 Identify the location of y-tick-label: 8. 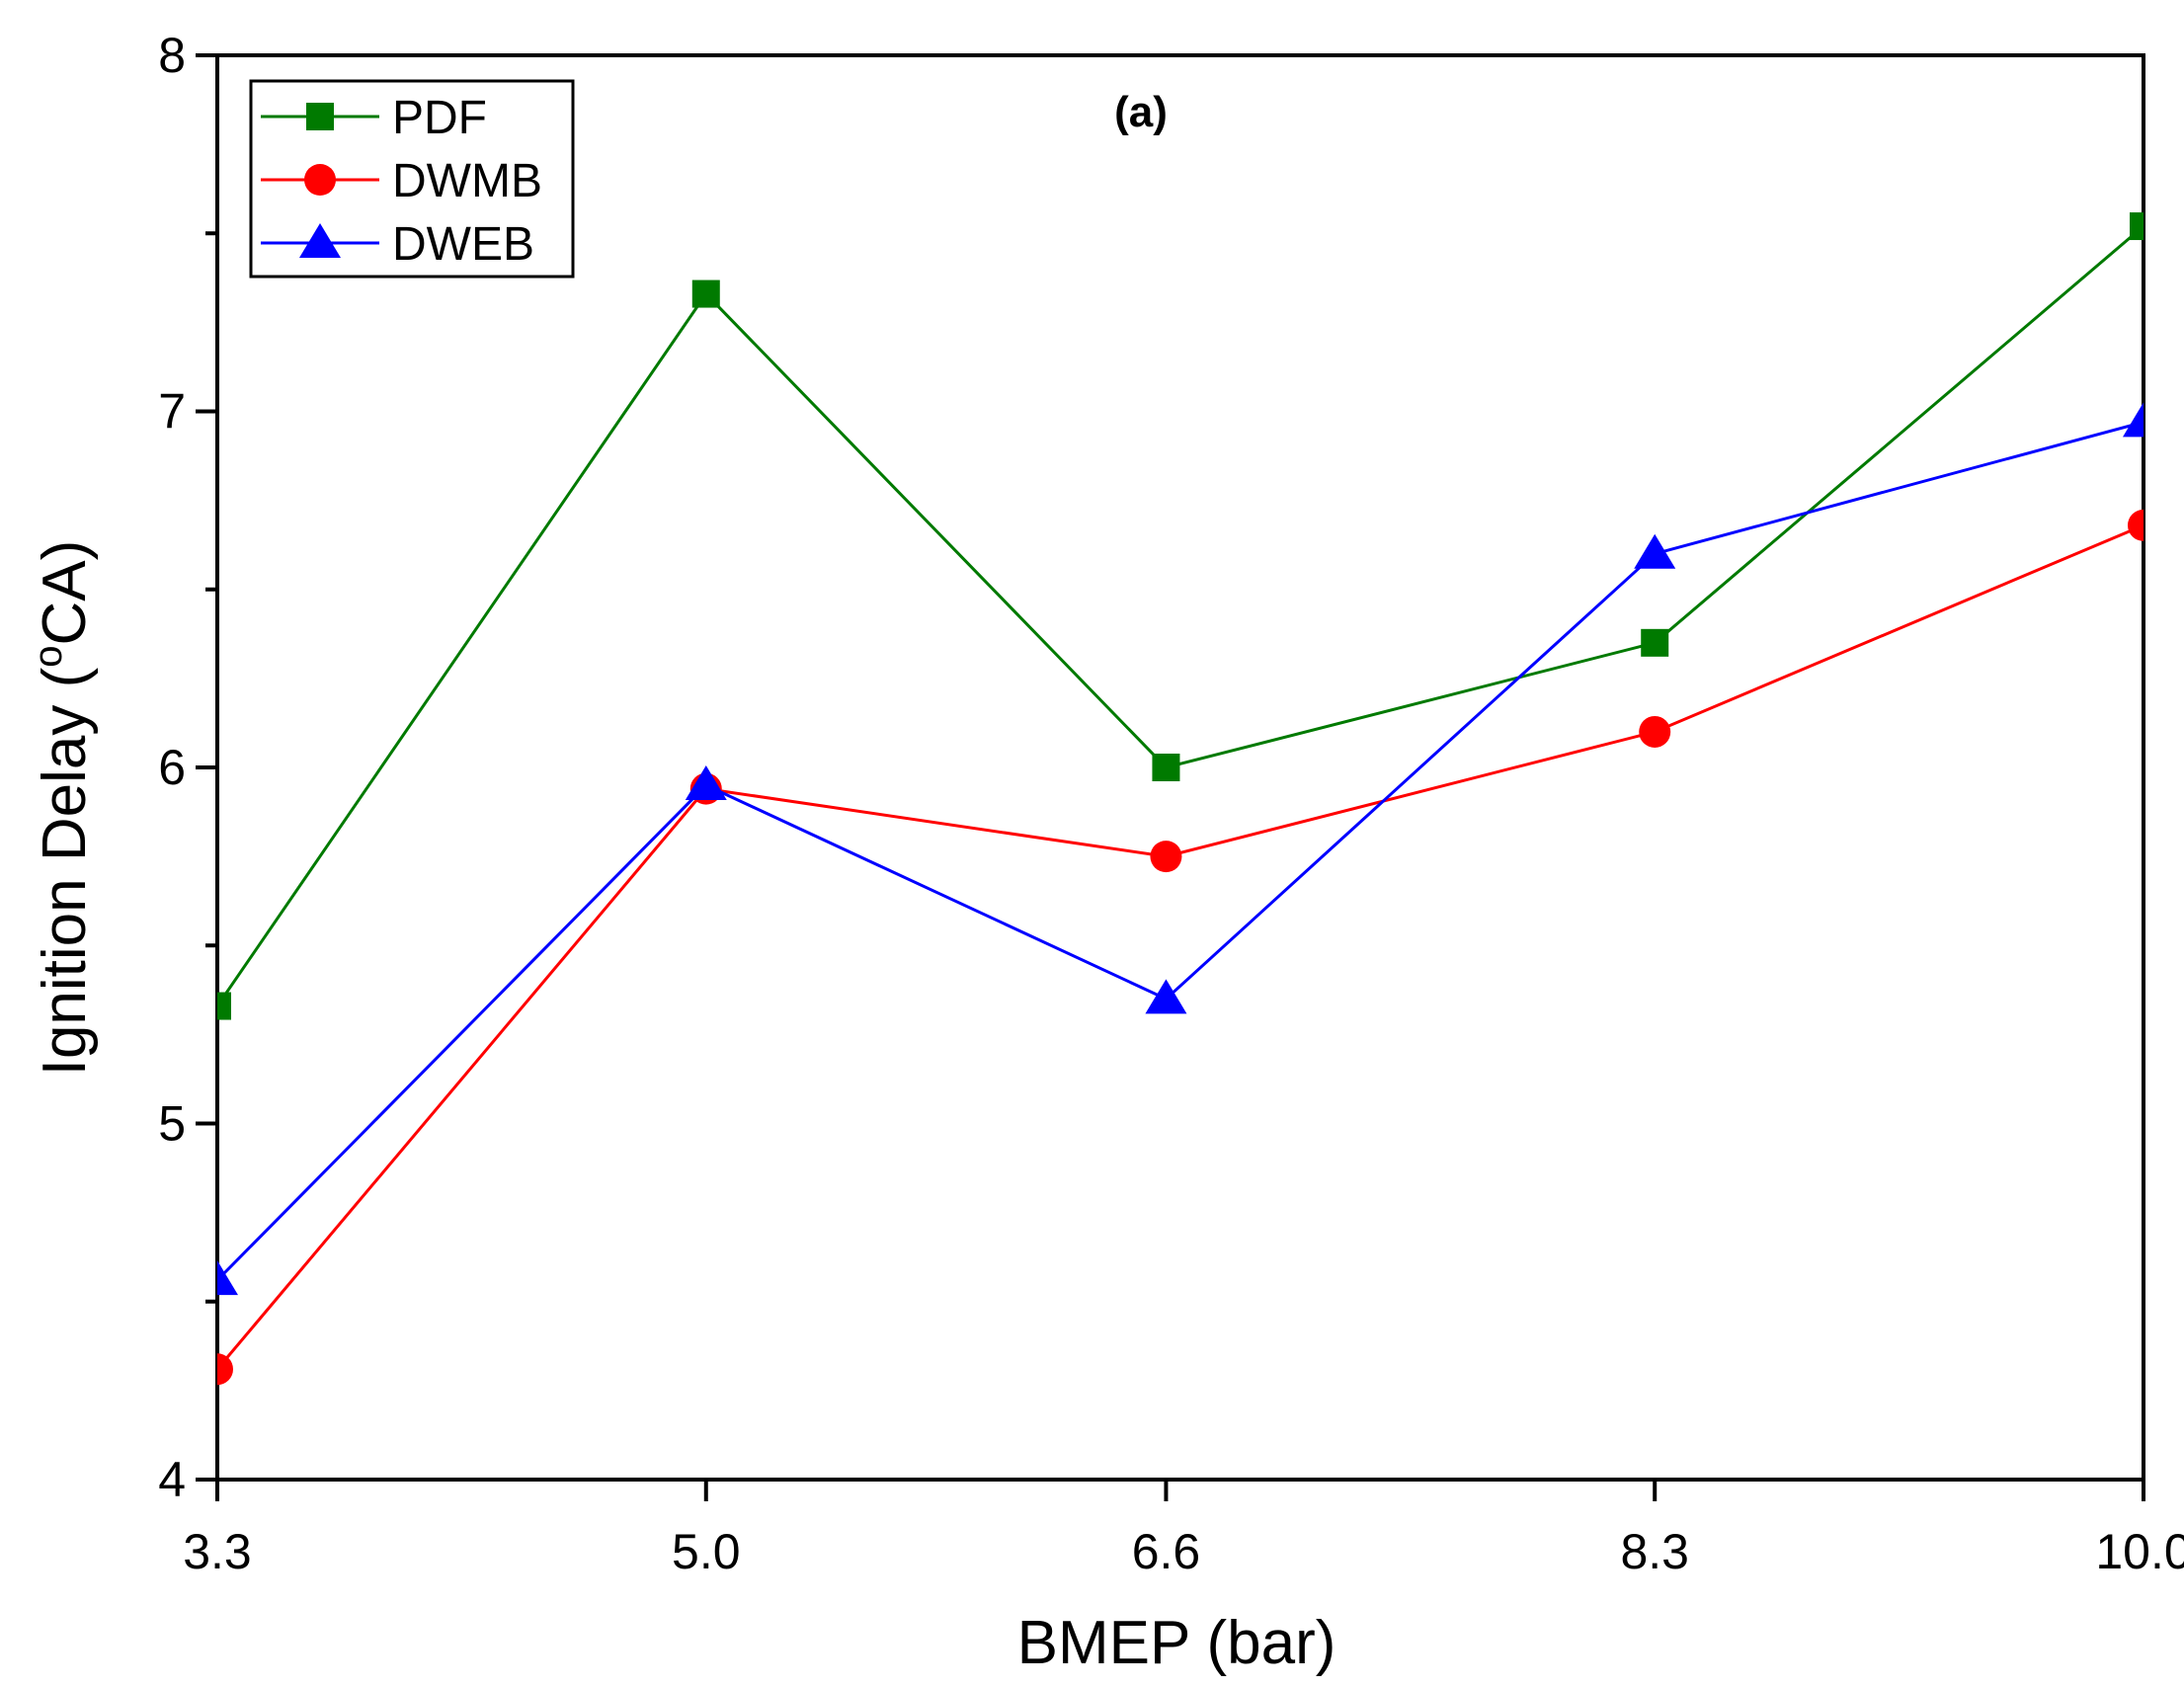
(172, 55).